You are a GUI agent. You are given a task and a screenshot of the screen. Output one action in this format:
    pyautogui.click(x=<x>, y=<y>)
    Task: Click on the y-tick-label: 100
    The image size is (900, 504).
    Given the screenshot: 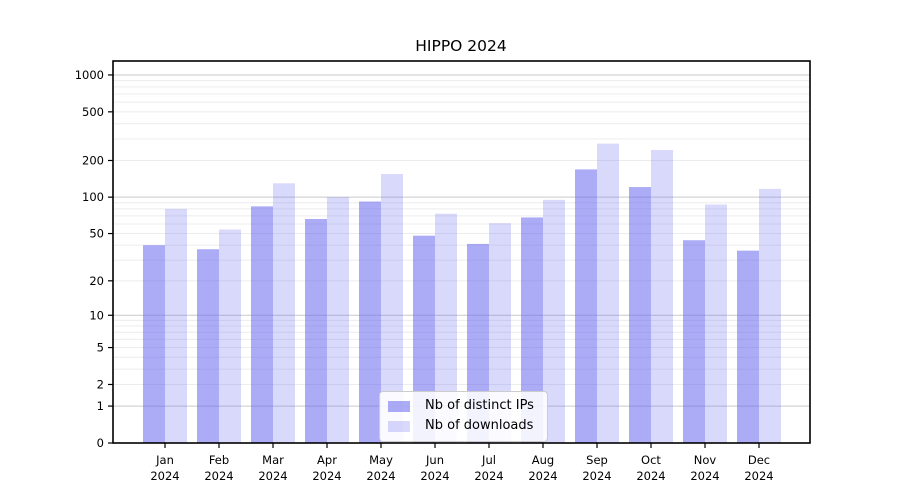 What is the action you would take?
    pyautogui.click(x=93, y=197)
    